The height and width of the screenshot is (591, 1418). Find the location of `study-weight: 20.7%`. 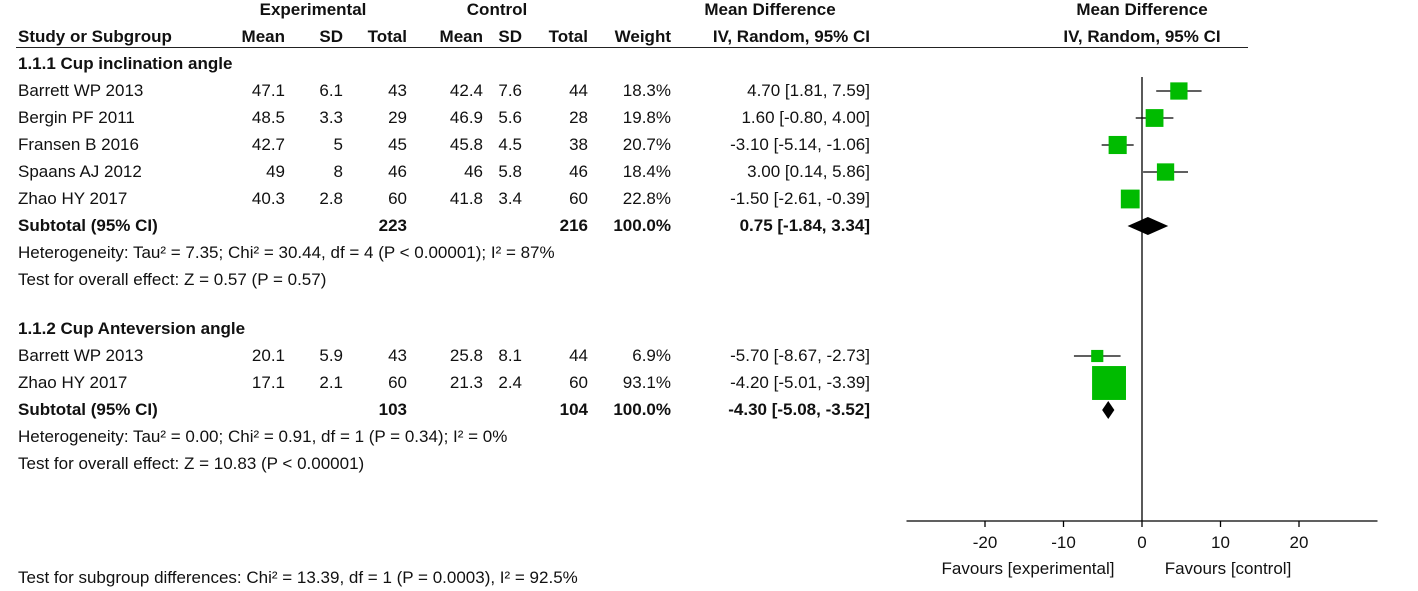

study-weight: 20.7% is located at coordinates (646, 144).